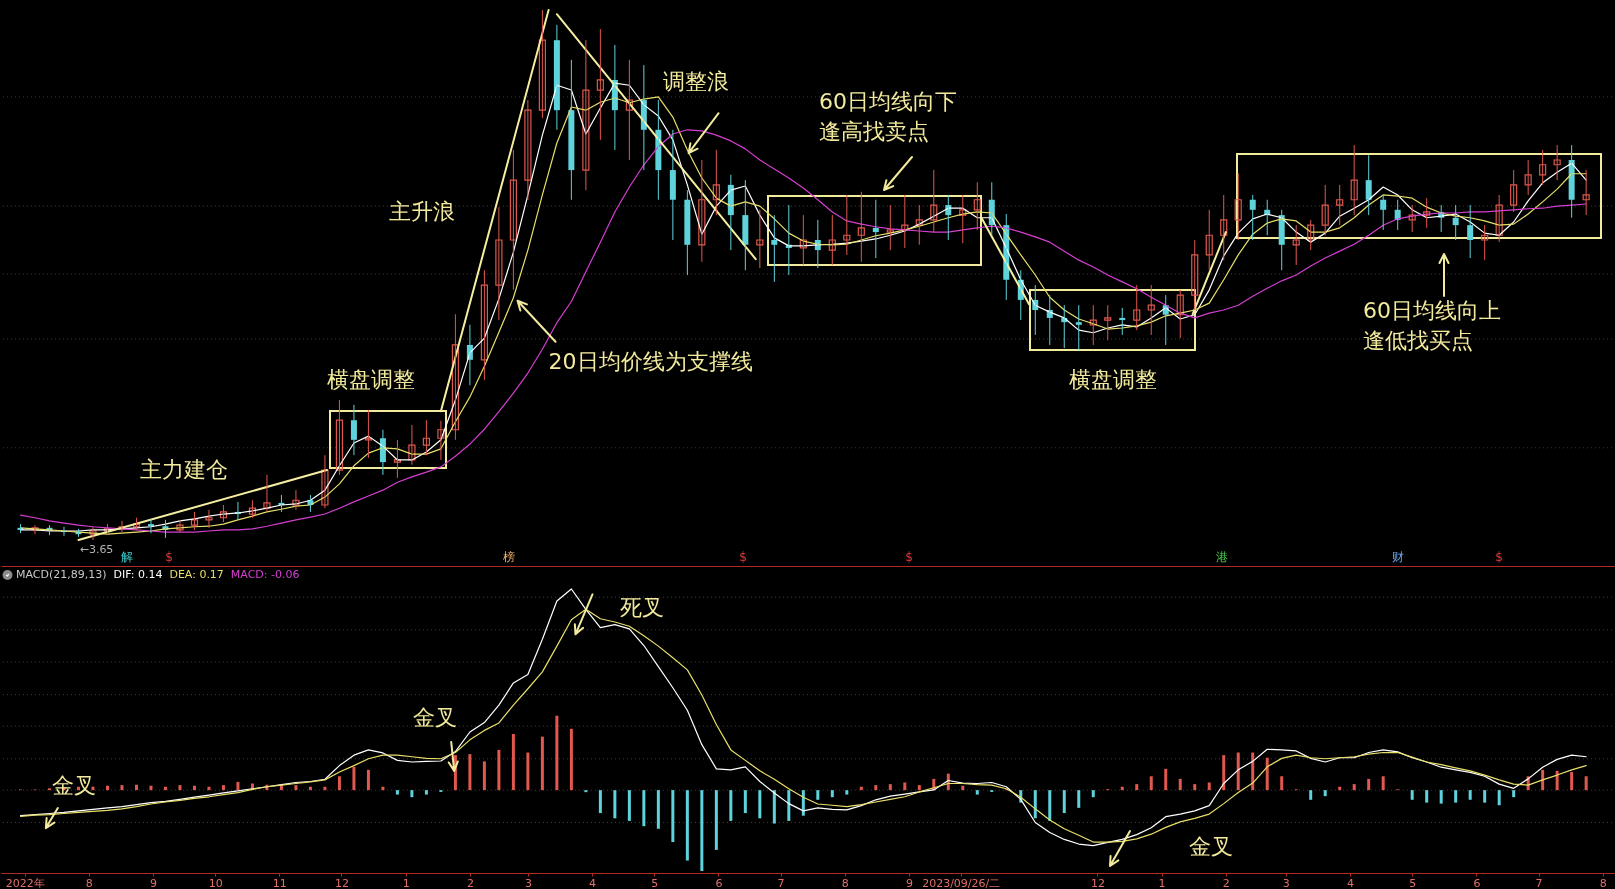  I want to click on annotation: 死叉, so click(642, 608).